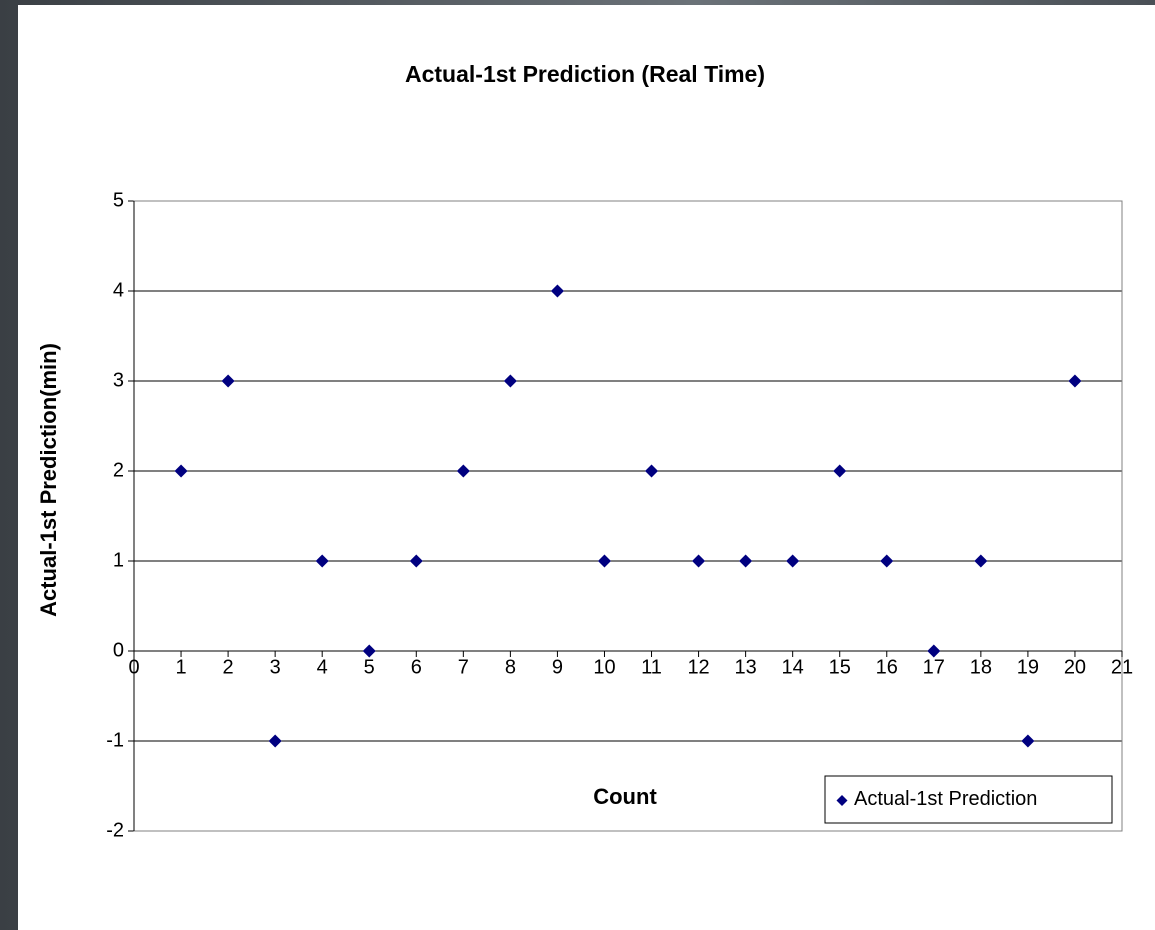 This screenshot has width=1155, height=930. What do you see at coordinates (585, 74) in the screenshot?
I see `chart-title: Actual-1st Prediction (Real Time)` at bounding box center [585, 74].